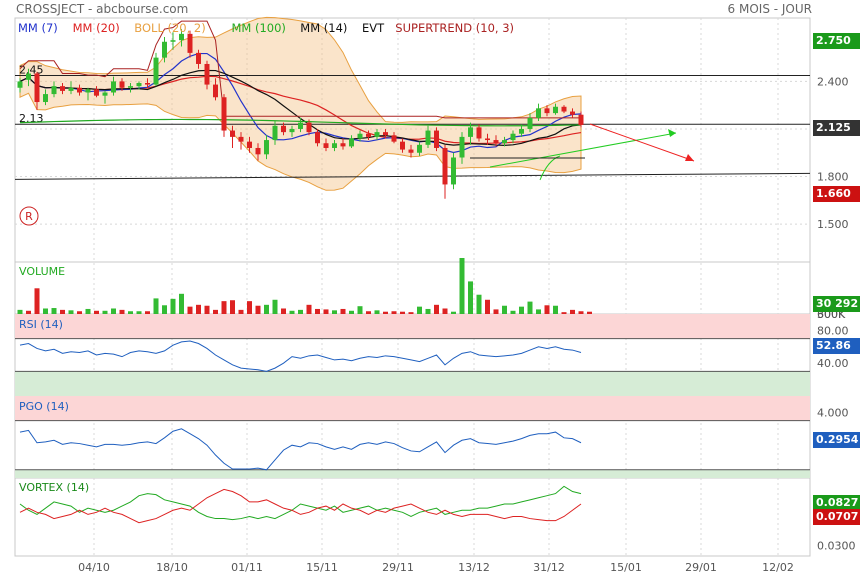 The height and width of the screenshot is (579, 860). What do you see at coordinates (836, 546) in the screenshot?
I see `vortex-y-tick-label: 0.0300` at bounding box center [836, 546].